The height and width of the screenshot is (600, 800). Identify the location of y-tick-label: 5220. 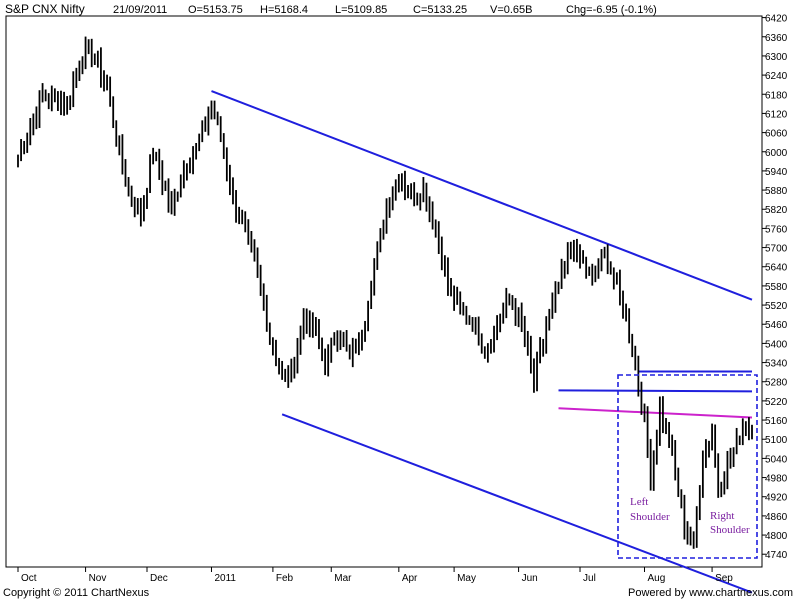
(776, 402).